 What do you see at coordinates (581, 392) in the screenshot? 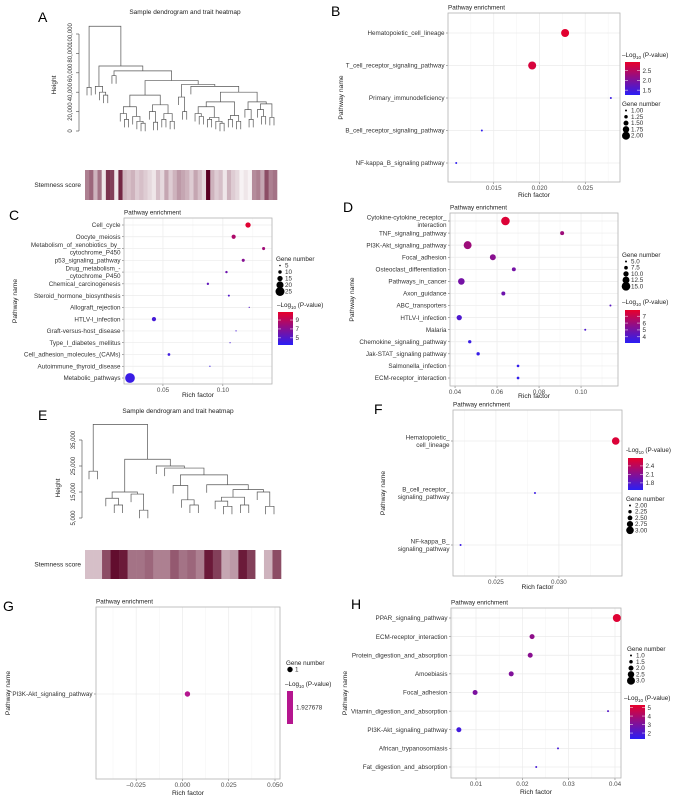
I see `x-tick-label: 0.10` at bounding box center [581, 392].